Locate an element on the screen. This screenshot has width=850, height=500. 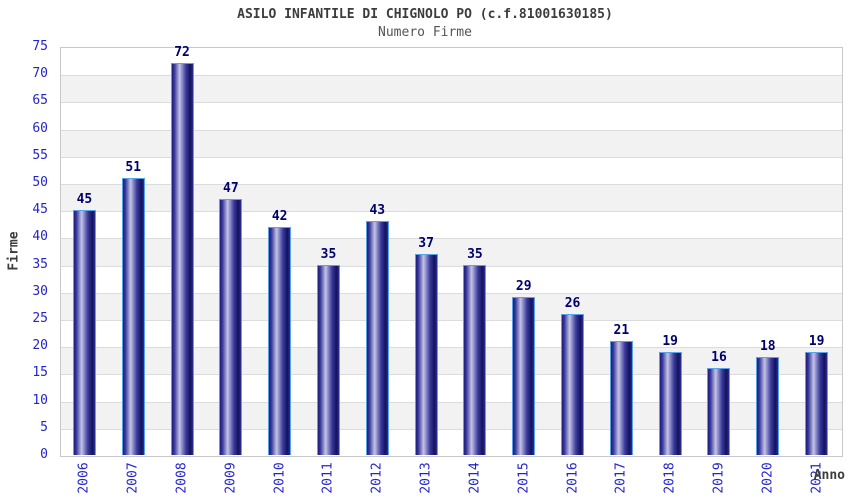
y-tick-label: 35 is located at coordinates (40, 264).